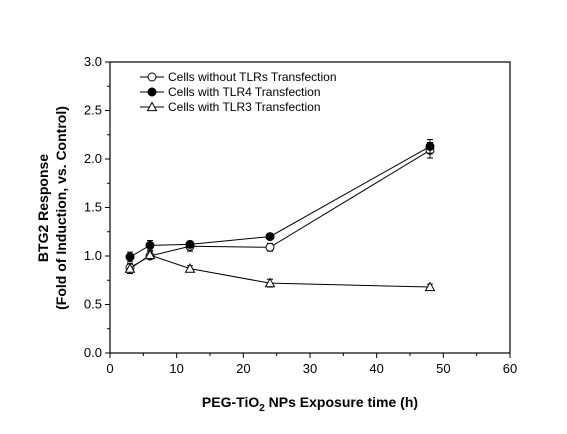  Describe the element at coordinates (93, 352) in the screenshot. I see `y-tick-label: 0.0` at that location.